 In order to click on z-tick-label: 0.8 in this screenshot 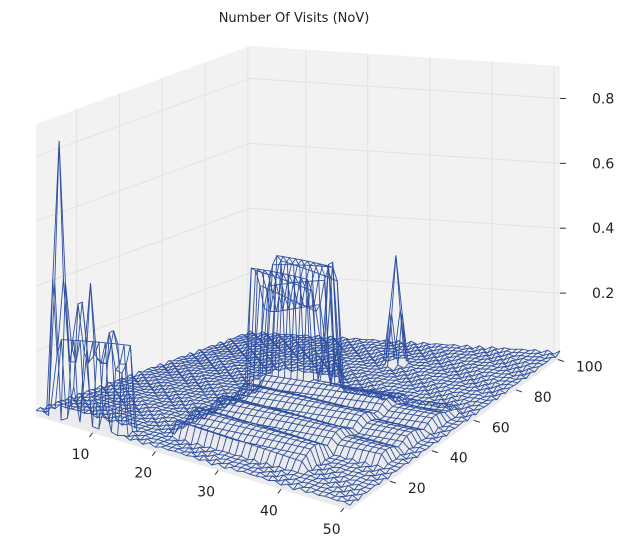, I will do `click(603, 99)`.